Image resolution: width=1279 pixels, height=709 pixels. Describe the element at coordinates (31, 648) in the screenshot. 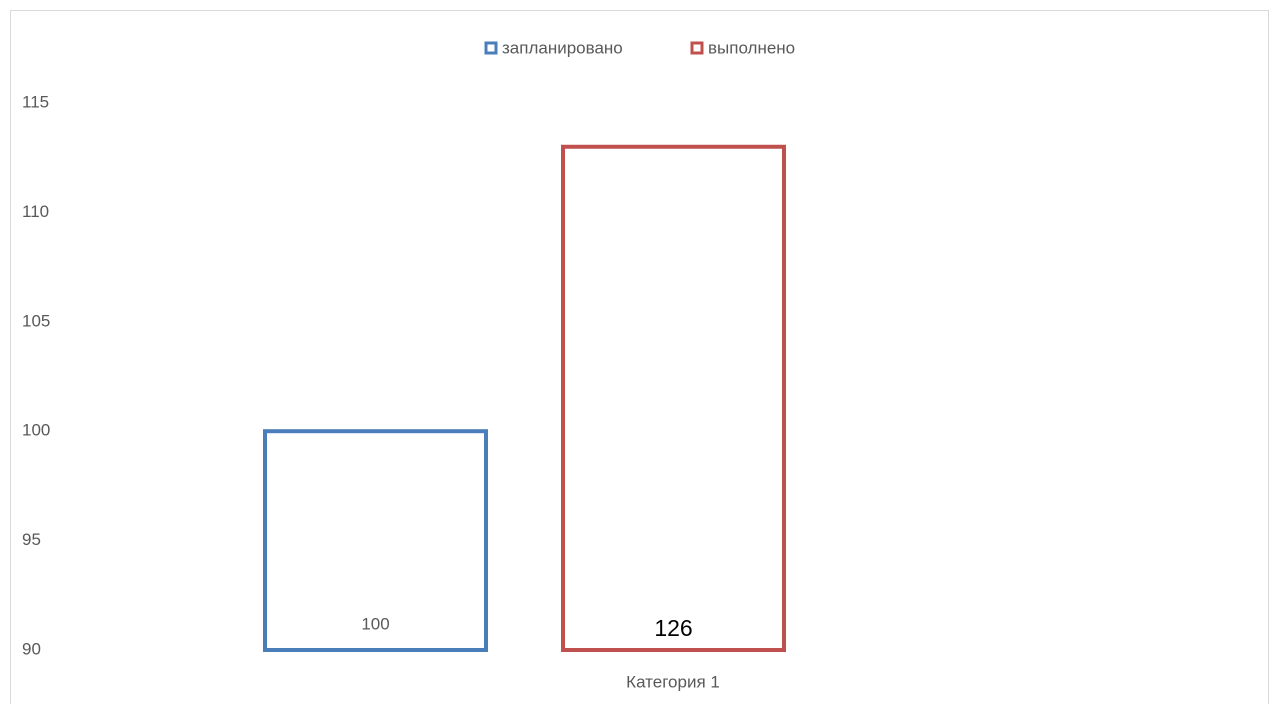

I see `y-tick-label: 90` at that location.